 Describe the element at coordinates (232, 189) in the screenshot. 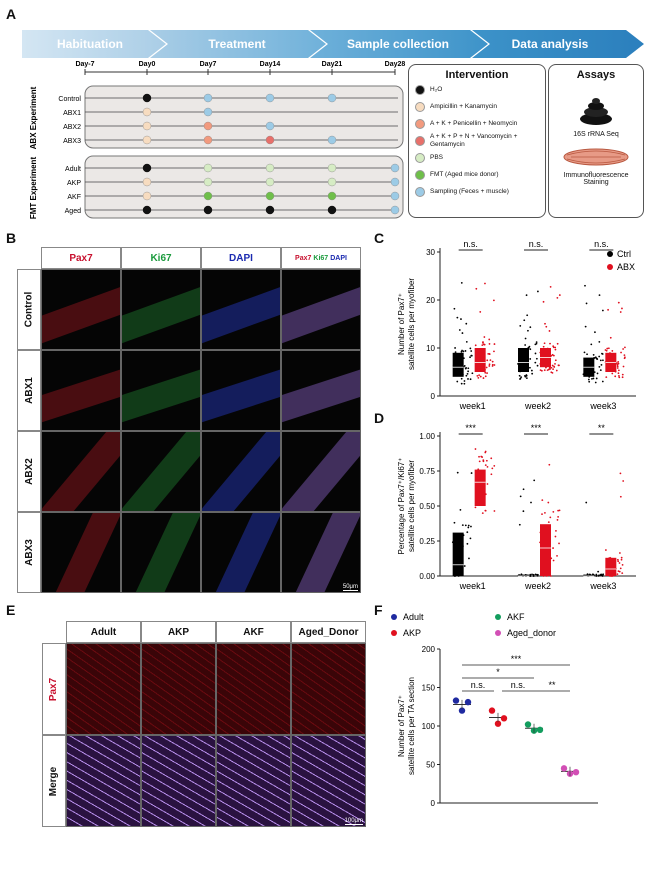

I see `fmt-rows: Adult AKP AKF Aged` at that location.